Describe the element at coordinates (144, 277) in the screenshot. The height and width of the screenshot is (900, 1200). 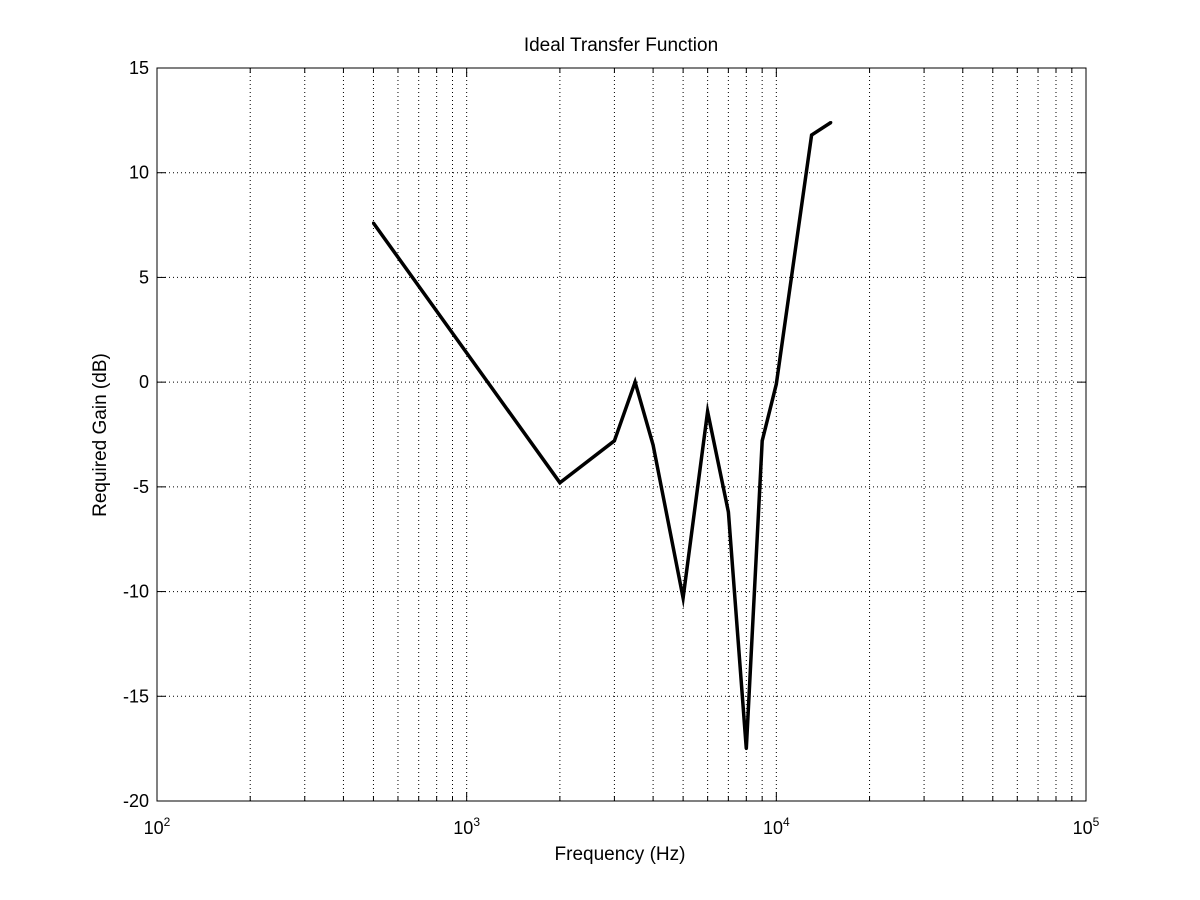
I see `y-tick-label: 5` at that location.